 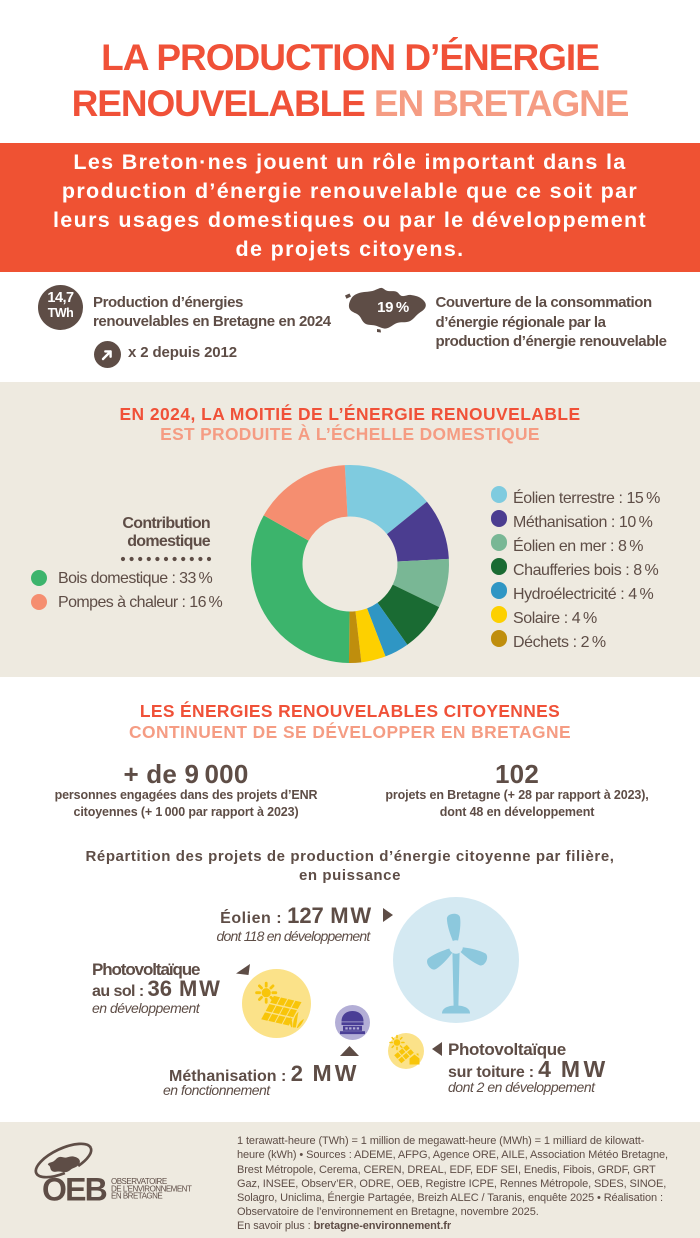 I want to click on svg-text: EN BRETAGNE, so click(x=136, y=1196).